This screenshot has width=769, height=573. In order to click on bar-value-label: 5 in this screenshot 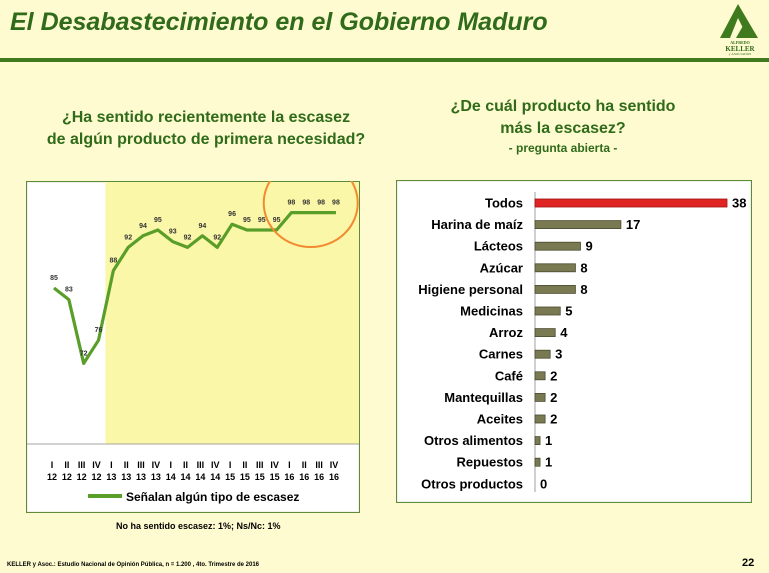, I will do `click(568, 311)`.